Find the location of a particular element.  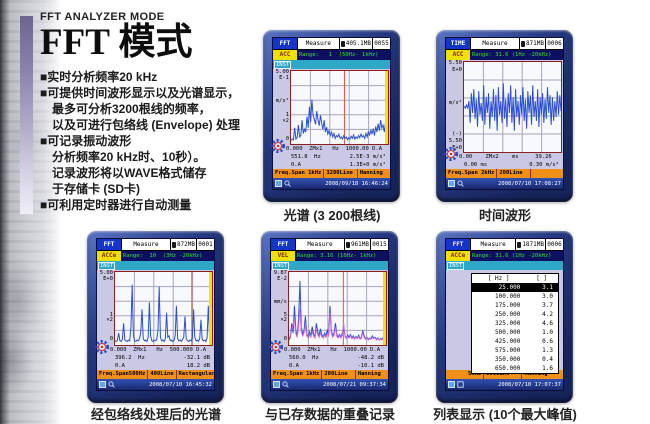

memory-free: 1871MB is located at coordinates (533, 244).